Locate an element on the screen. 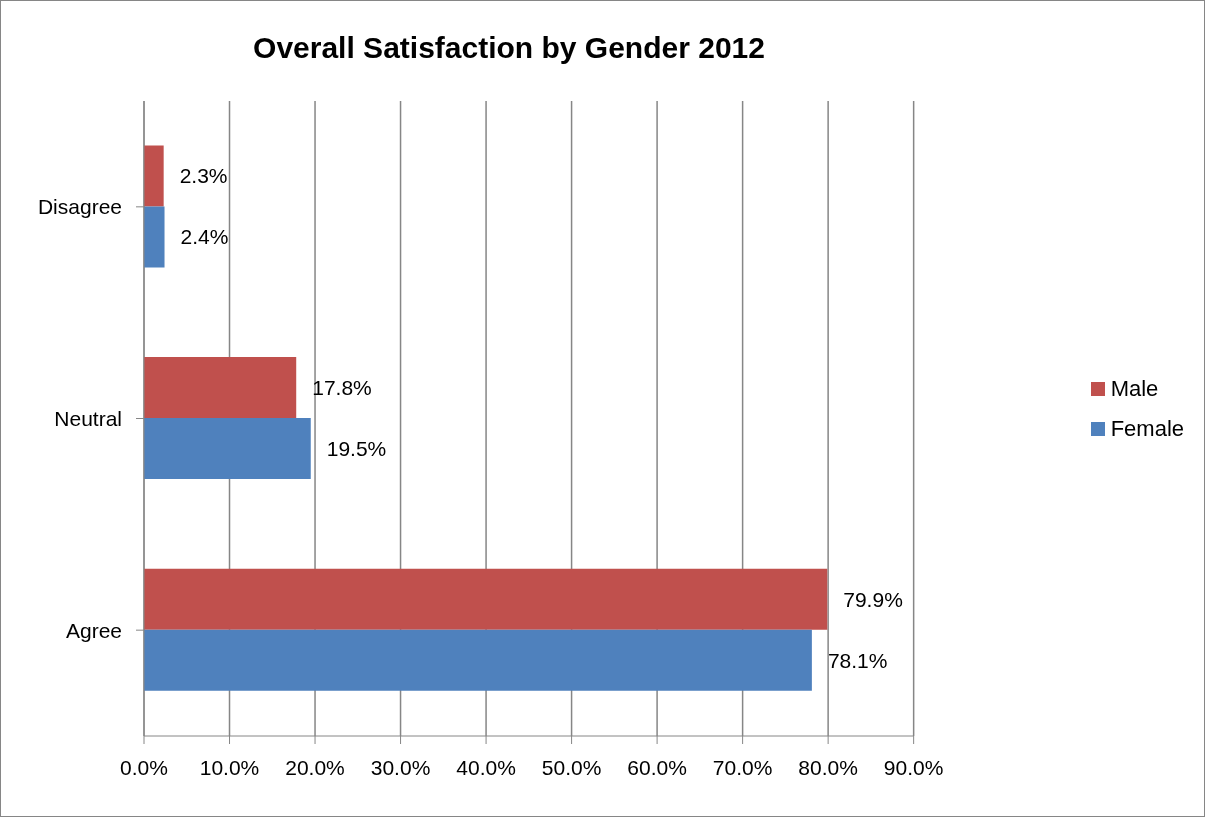 The image size is (1205, 817). x-tick-label: 80.0% is located at coordinates (828, 767).